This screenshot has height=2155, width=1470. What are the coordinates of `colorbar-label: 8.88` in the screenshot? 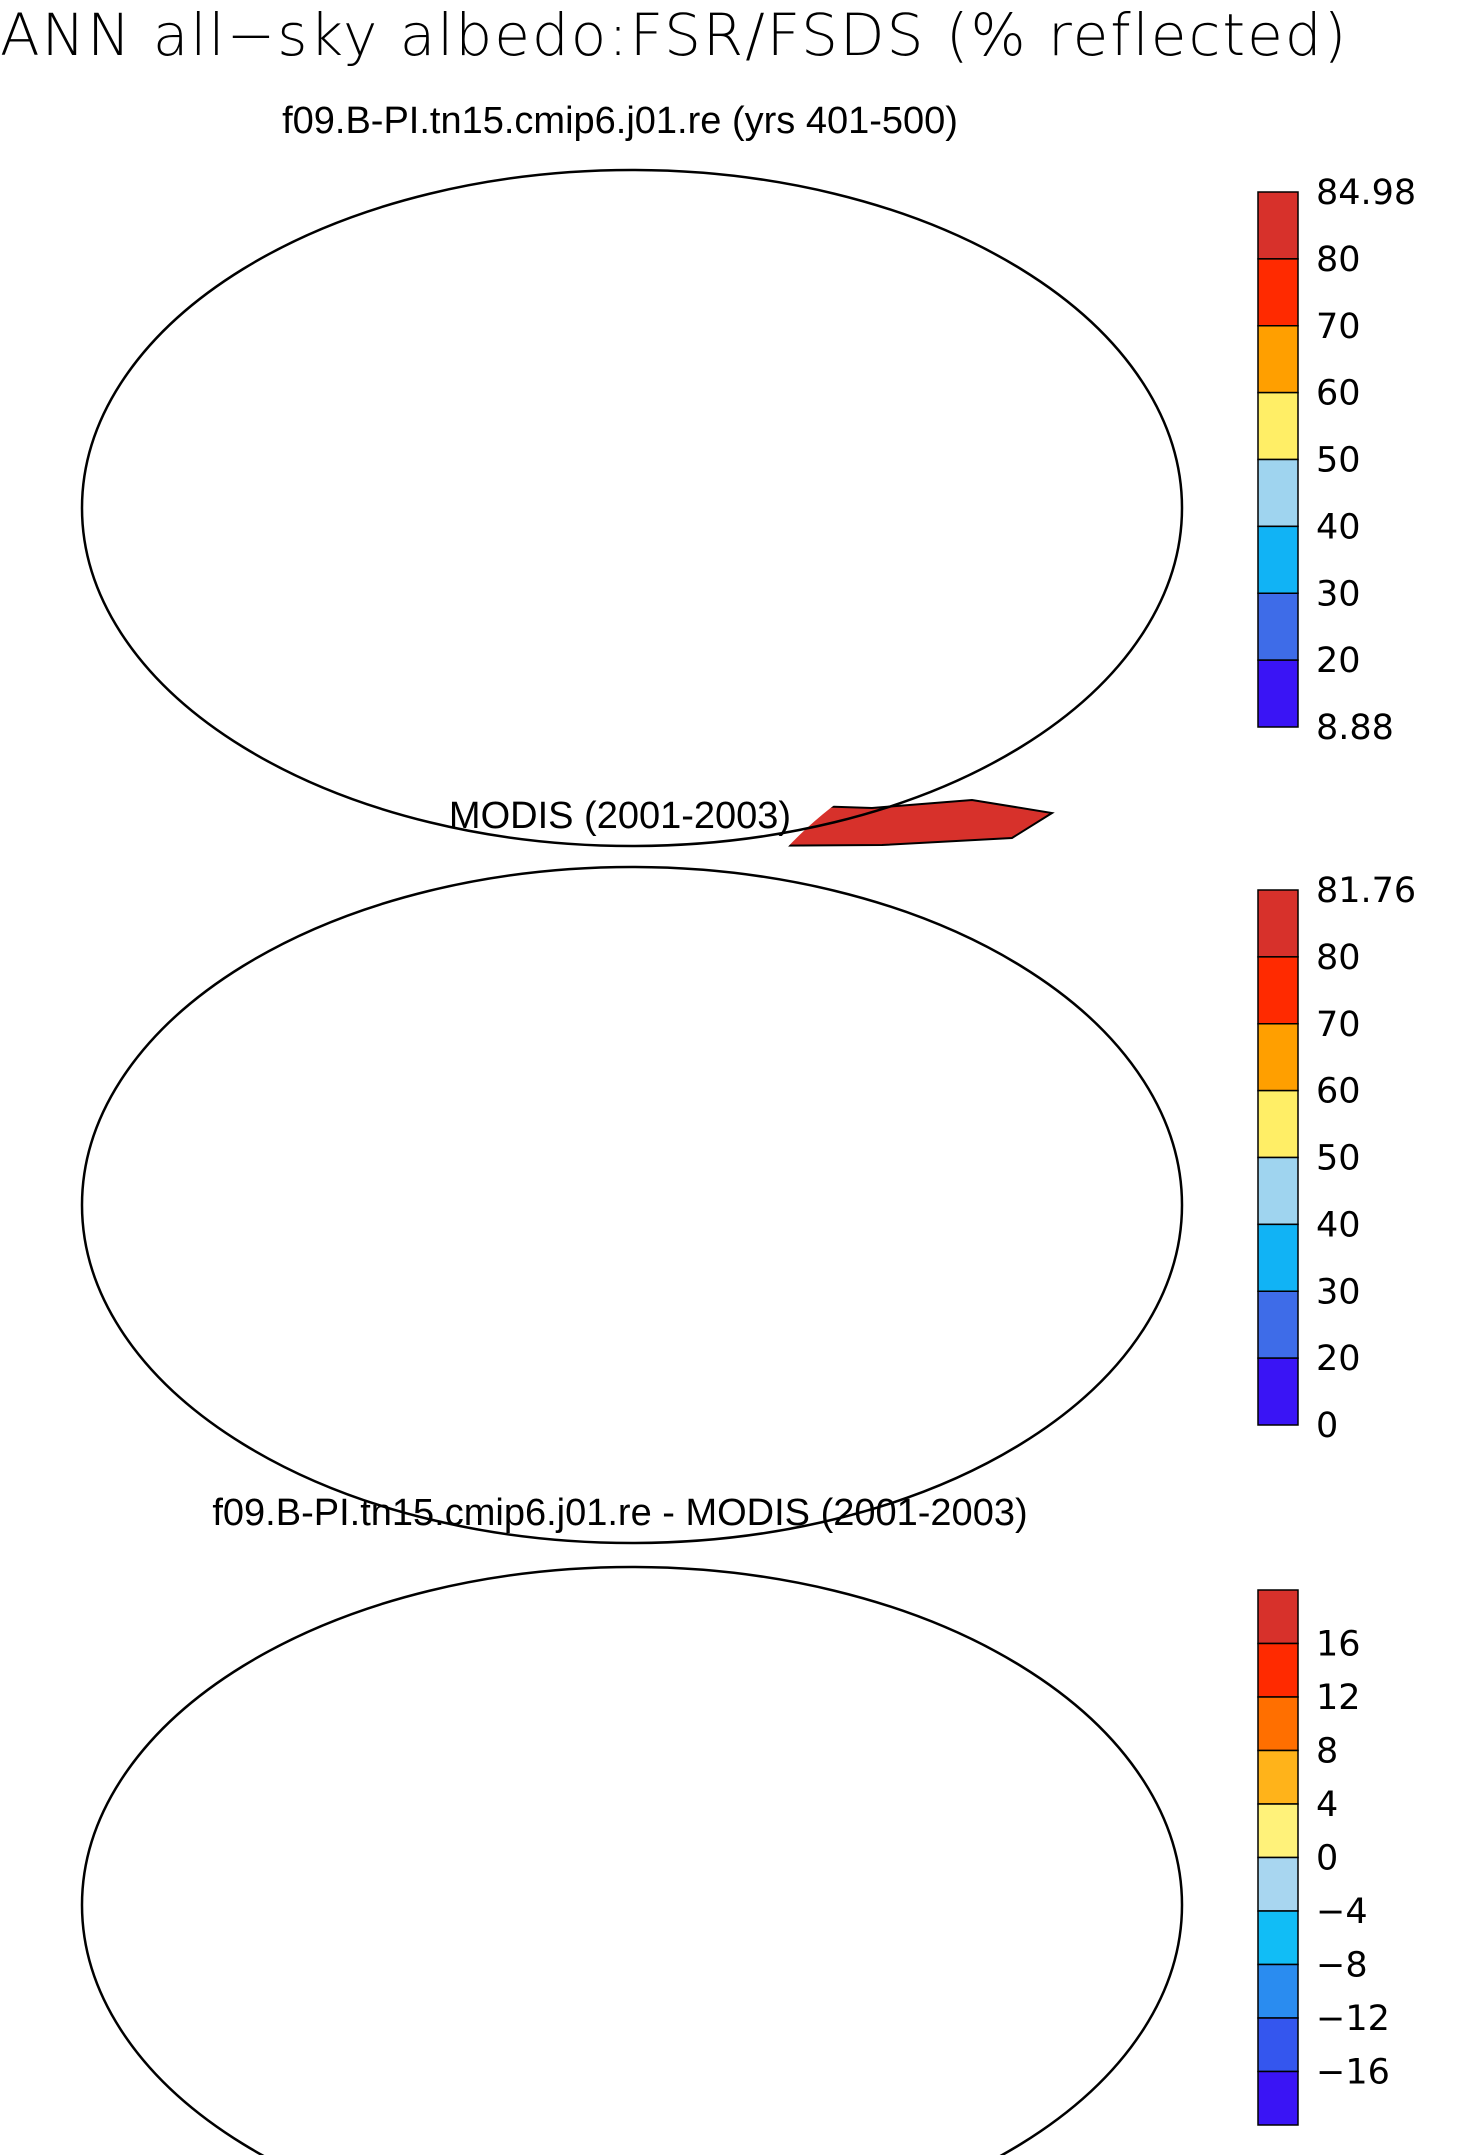 It's located at (1355, 728).